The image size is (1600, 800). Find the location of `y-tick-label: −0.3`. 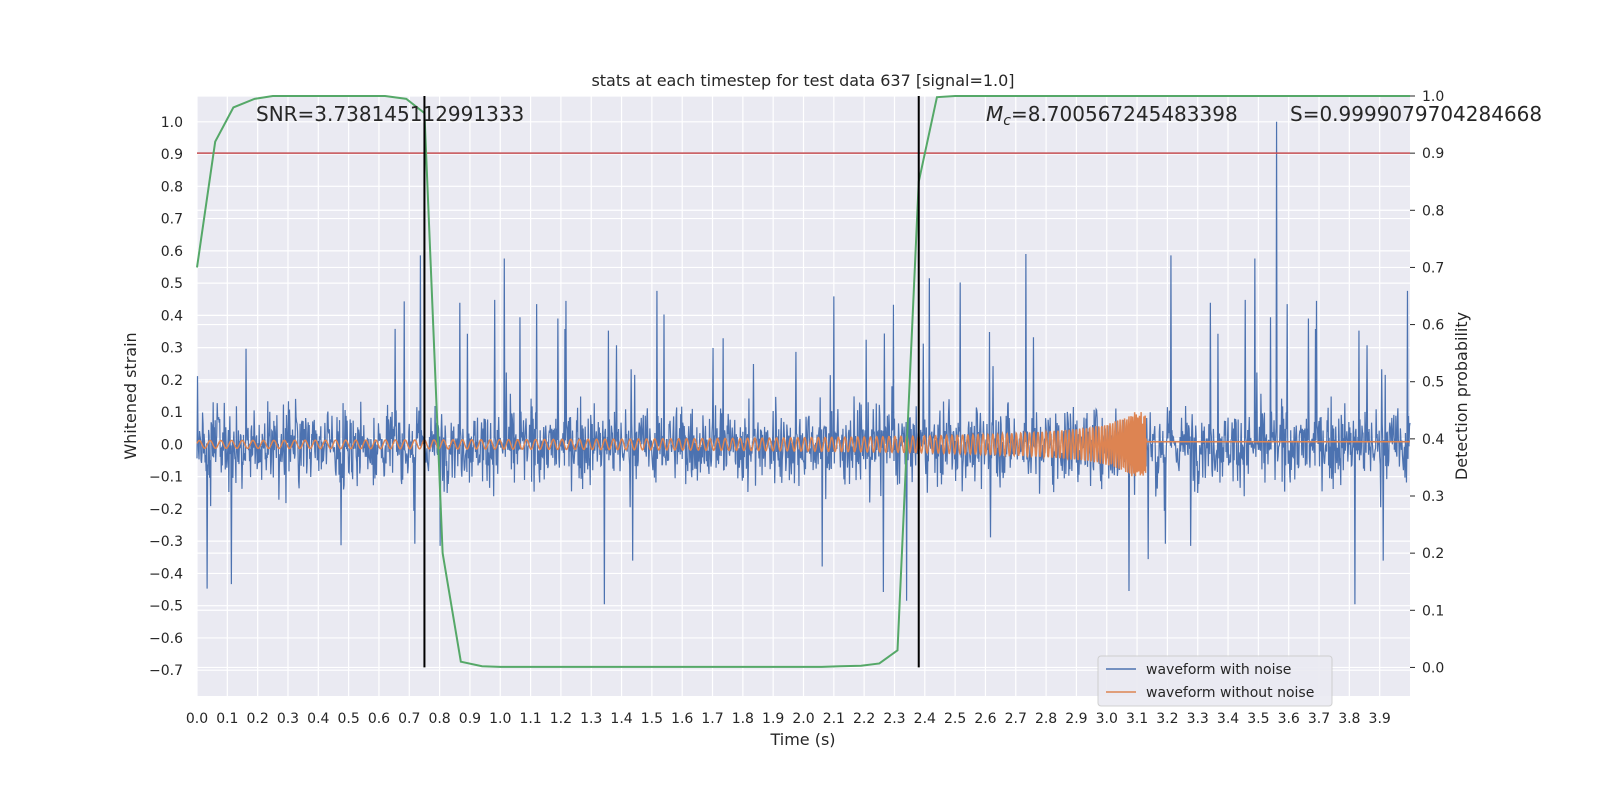

y-tick-label: −0.3 is located at coordinates (166, 542).